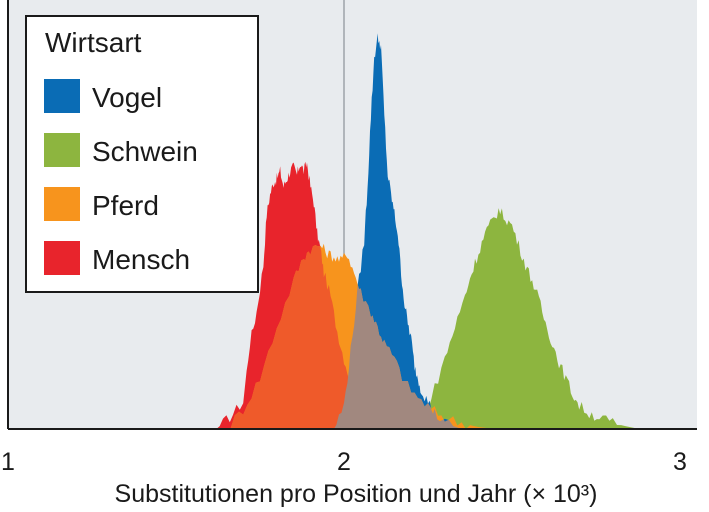 The image size is (709, 512). Describe the element at coordinates (62, 258) in the screenshot. I see `legend-swatch-mensch` at that location.